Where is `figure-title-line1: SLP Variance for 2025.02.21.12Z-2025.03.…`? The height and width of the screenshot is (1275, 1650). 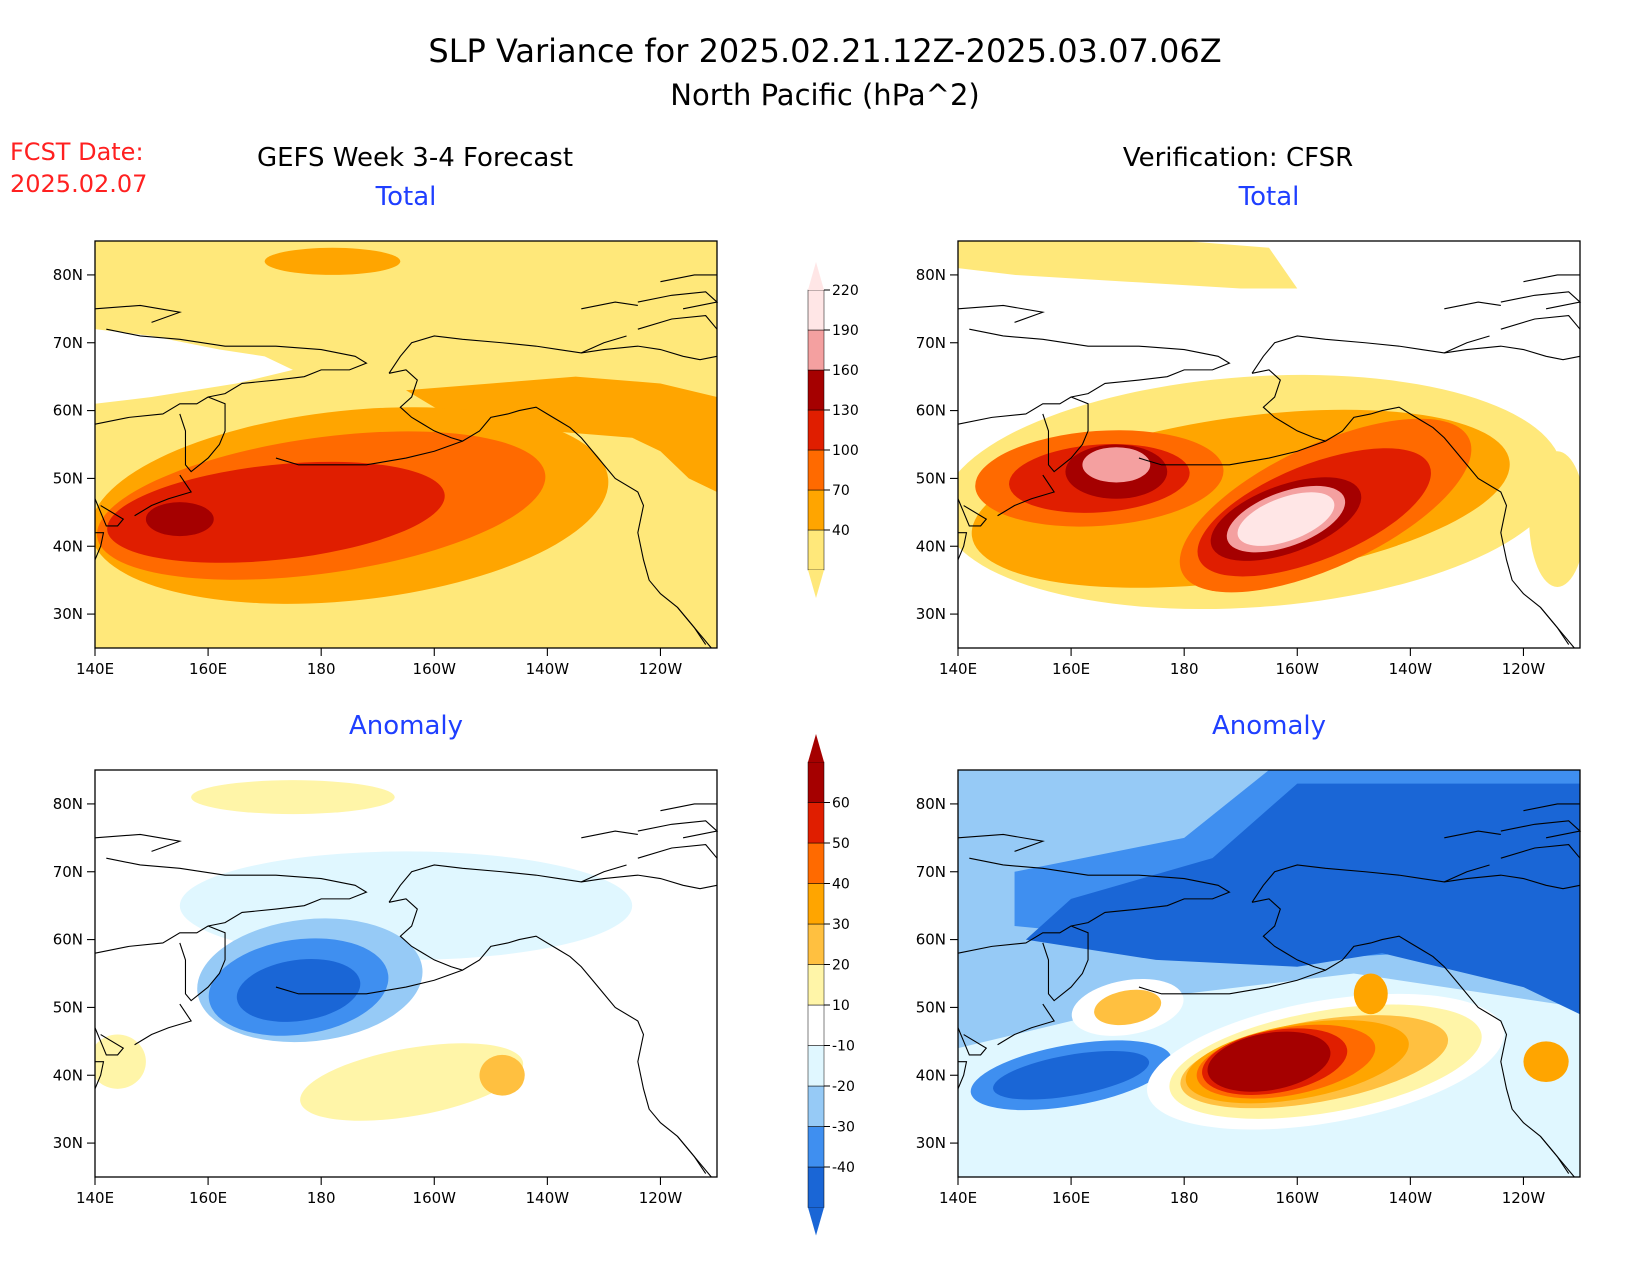
figure-title-line1: SLP Variance for 2025.02.21.12Z-2025.03.… is located at coordinates (824, 51).